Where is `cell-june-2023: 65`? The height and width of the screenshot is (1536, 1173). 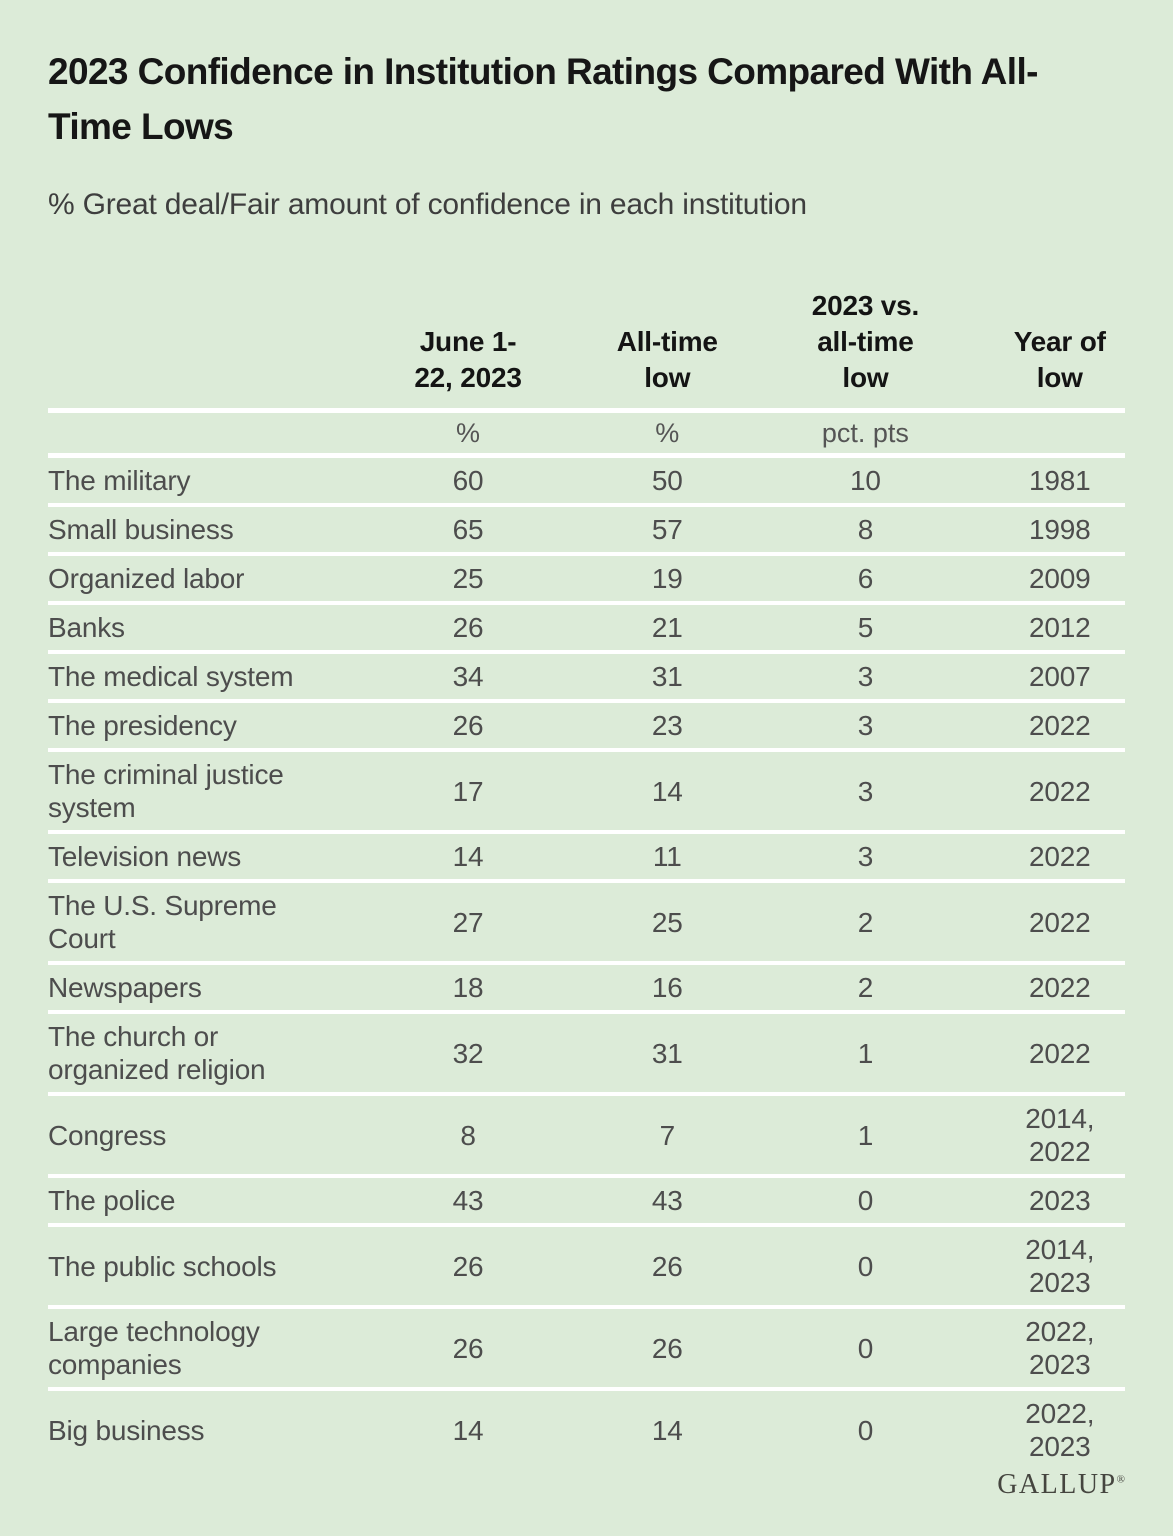
cell-june-2023: 65 is located at coordinates (468, 528).